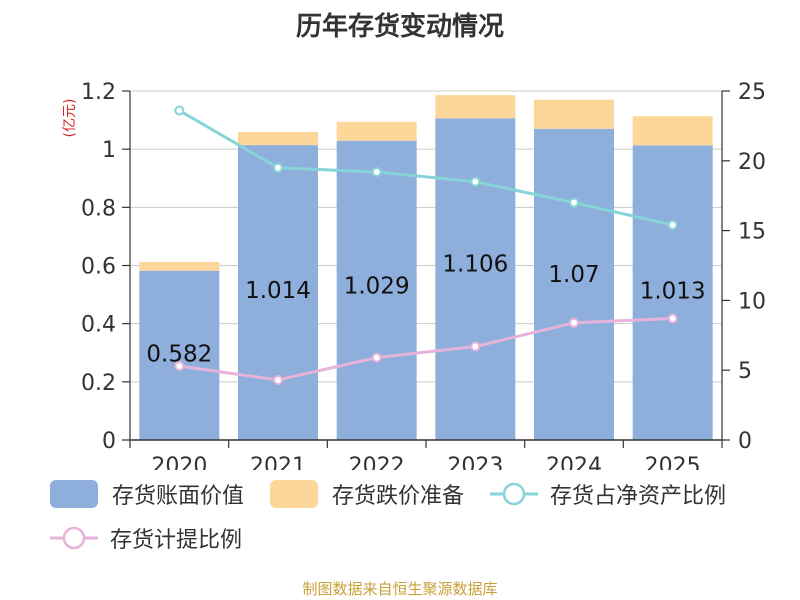  I want to click on right-tick-label: 5, so click(745, 371).